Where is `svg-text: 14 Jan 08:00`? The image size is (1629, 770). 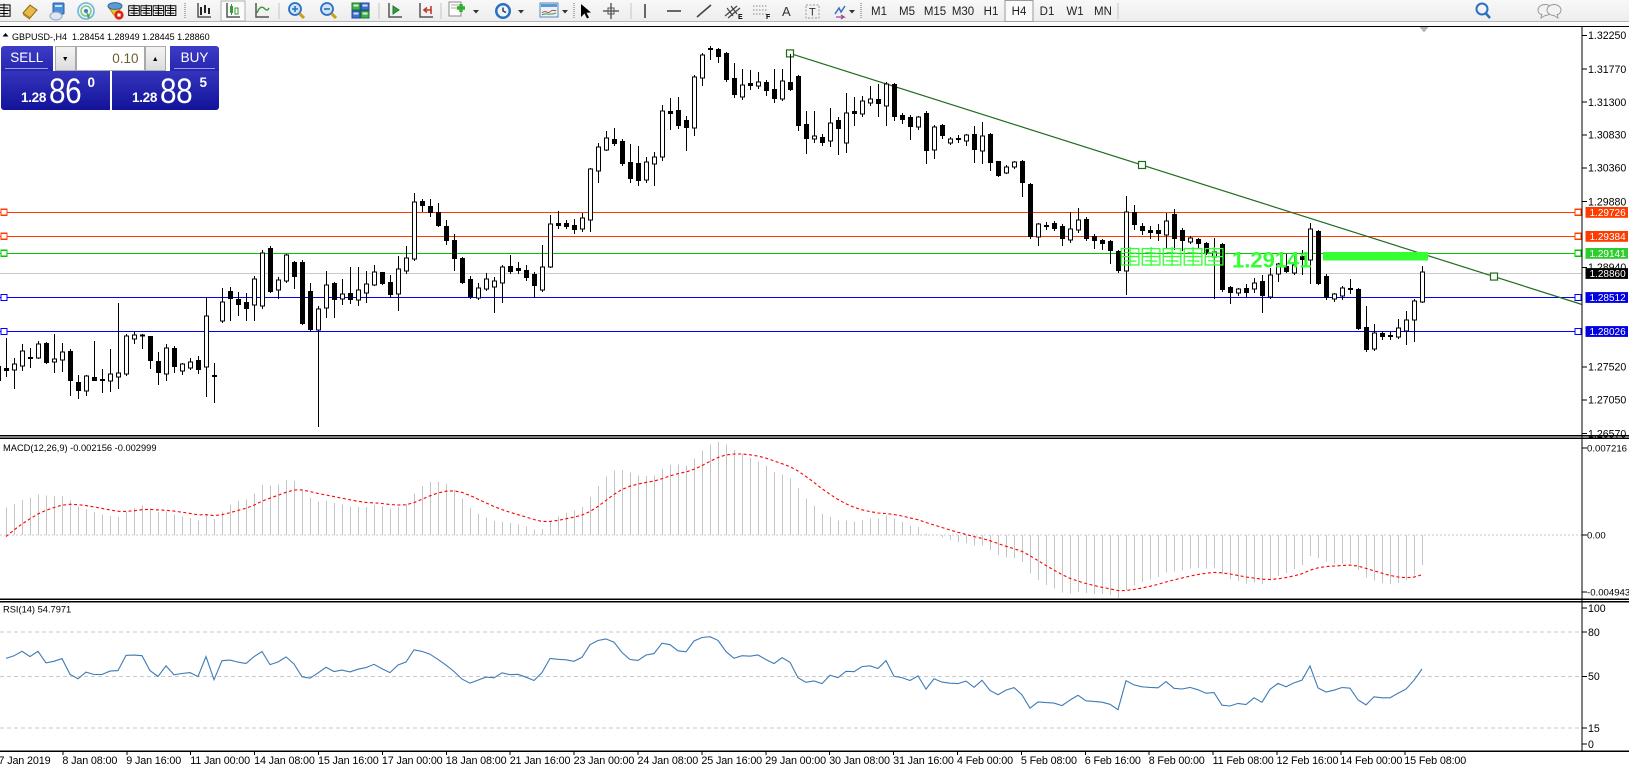 svg-text: 14 Jan 08:00 is located at coordinates (284, 761).